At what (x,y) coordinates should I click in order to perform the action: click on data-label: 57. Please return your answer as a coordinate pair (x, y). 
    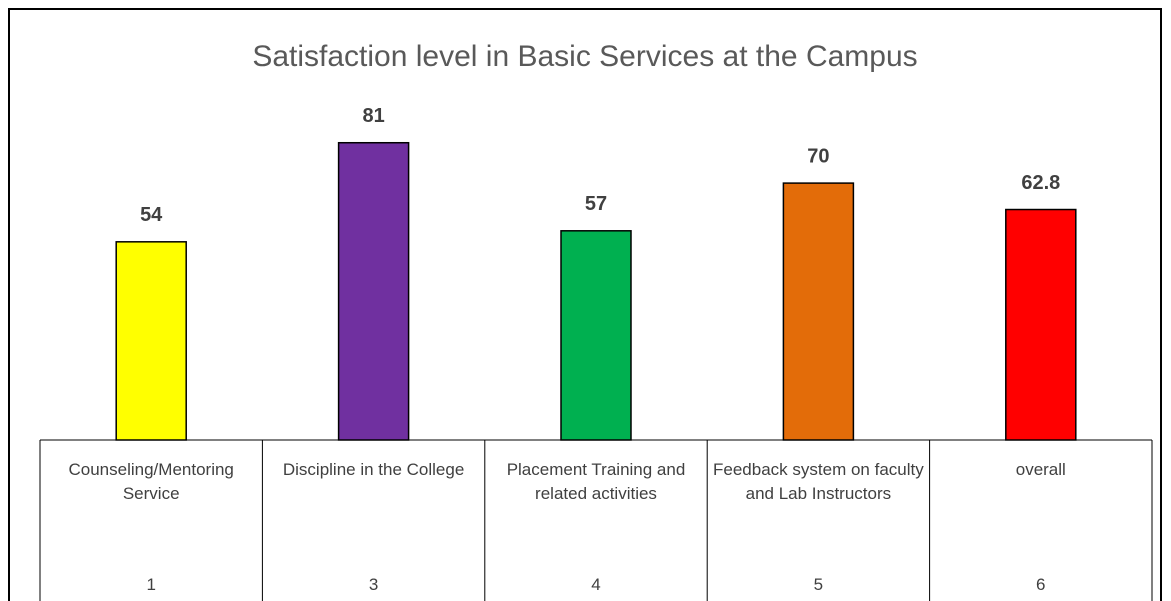
    Looking at the image, I should click on (596, 204).